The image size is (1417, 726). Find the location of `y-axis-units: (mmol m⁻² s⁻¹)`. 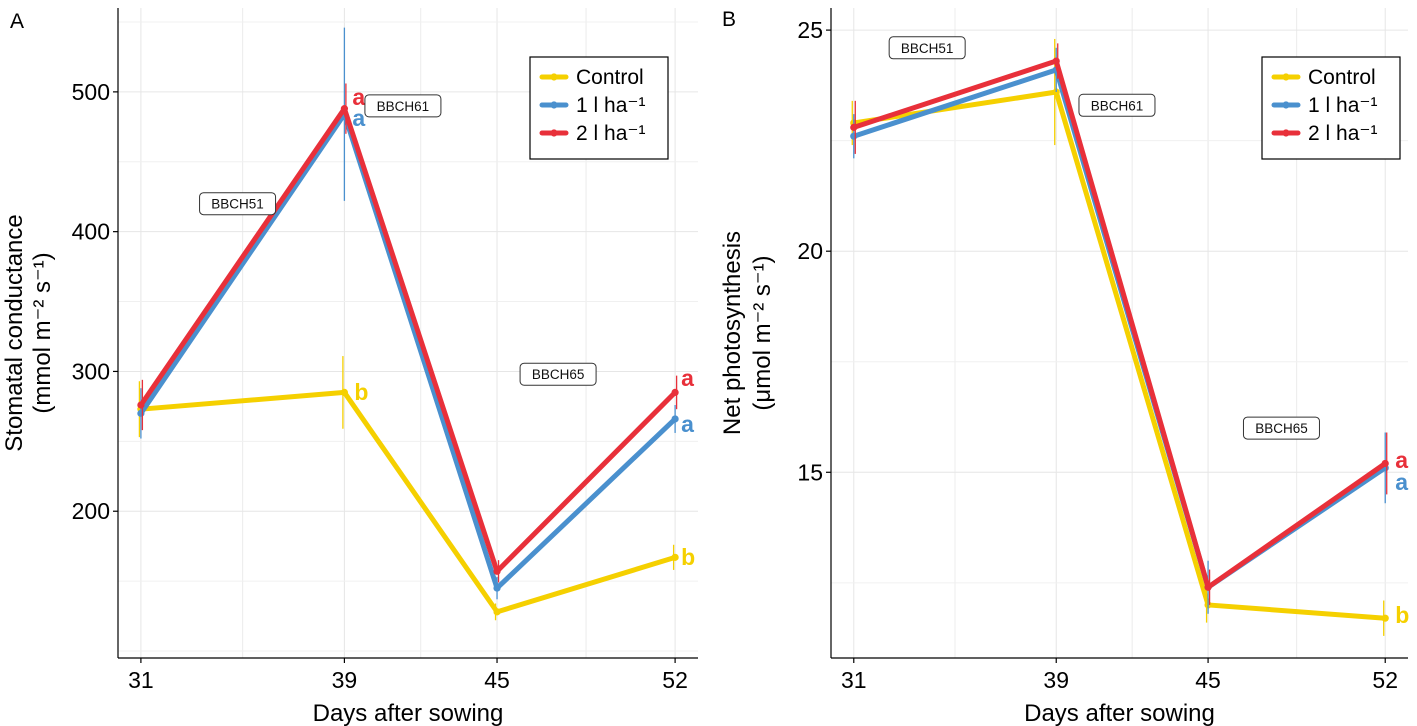

y-axis-units: (mmol m⁻² s⁻¹) is located at coordinates (42, 332).